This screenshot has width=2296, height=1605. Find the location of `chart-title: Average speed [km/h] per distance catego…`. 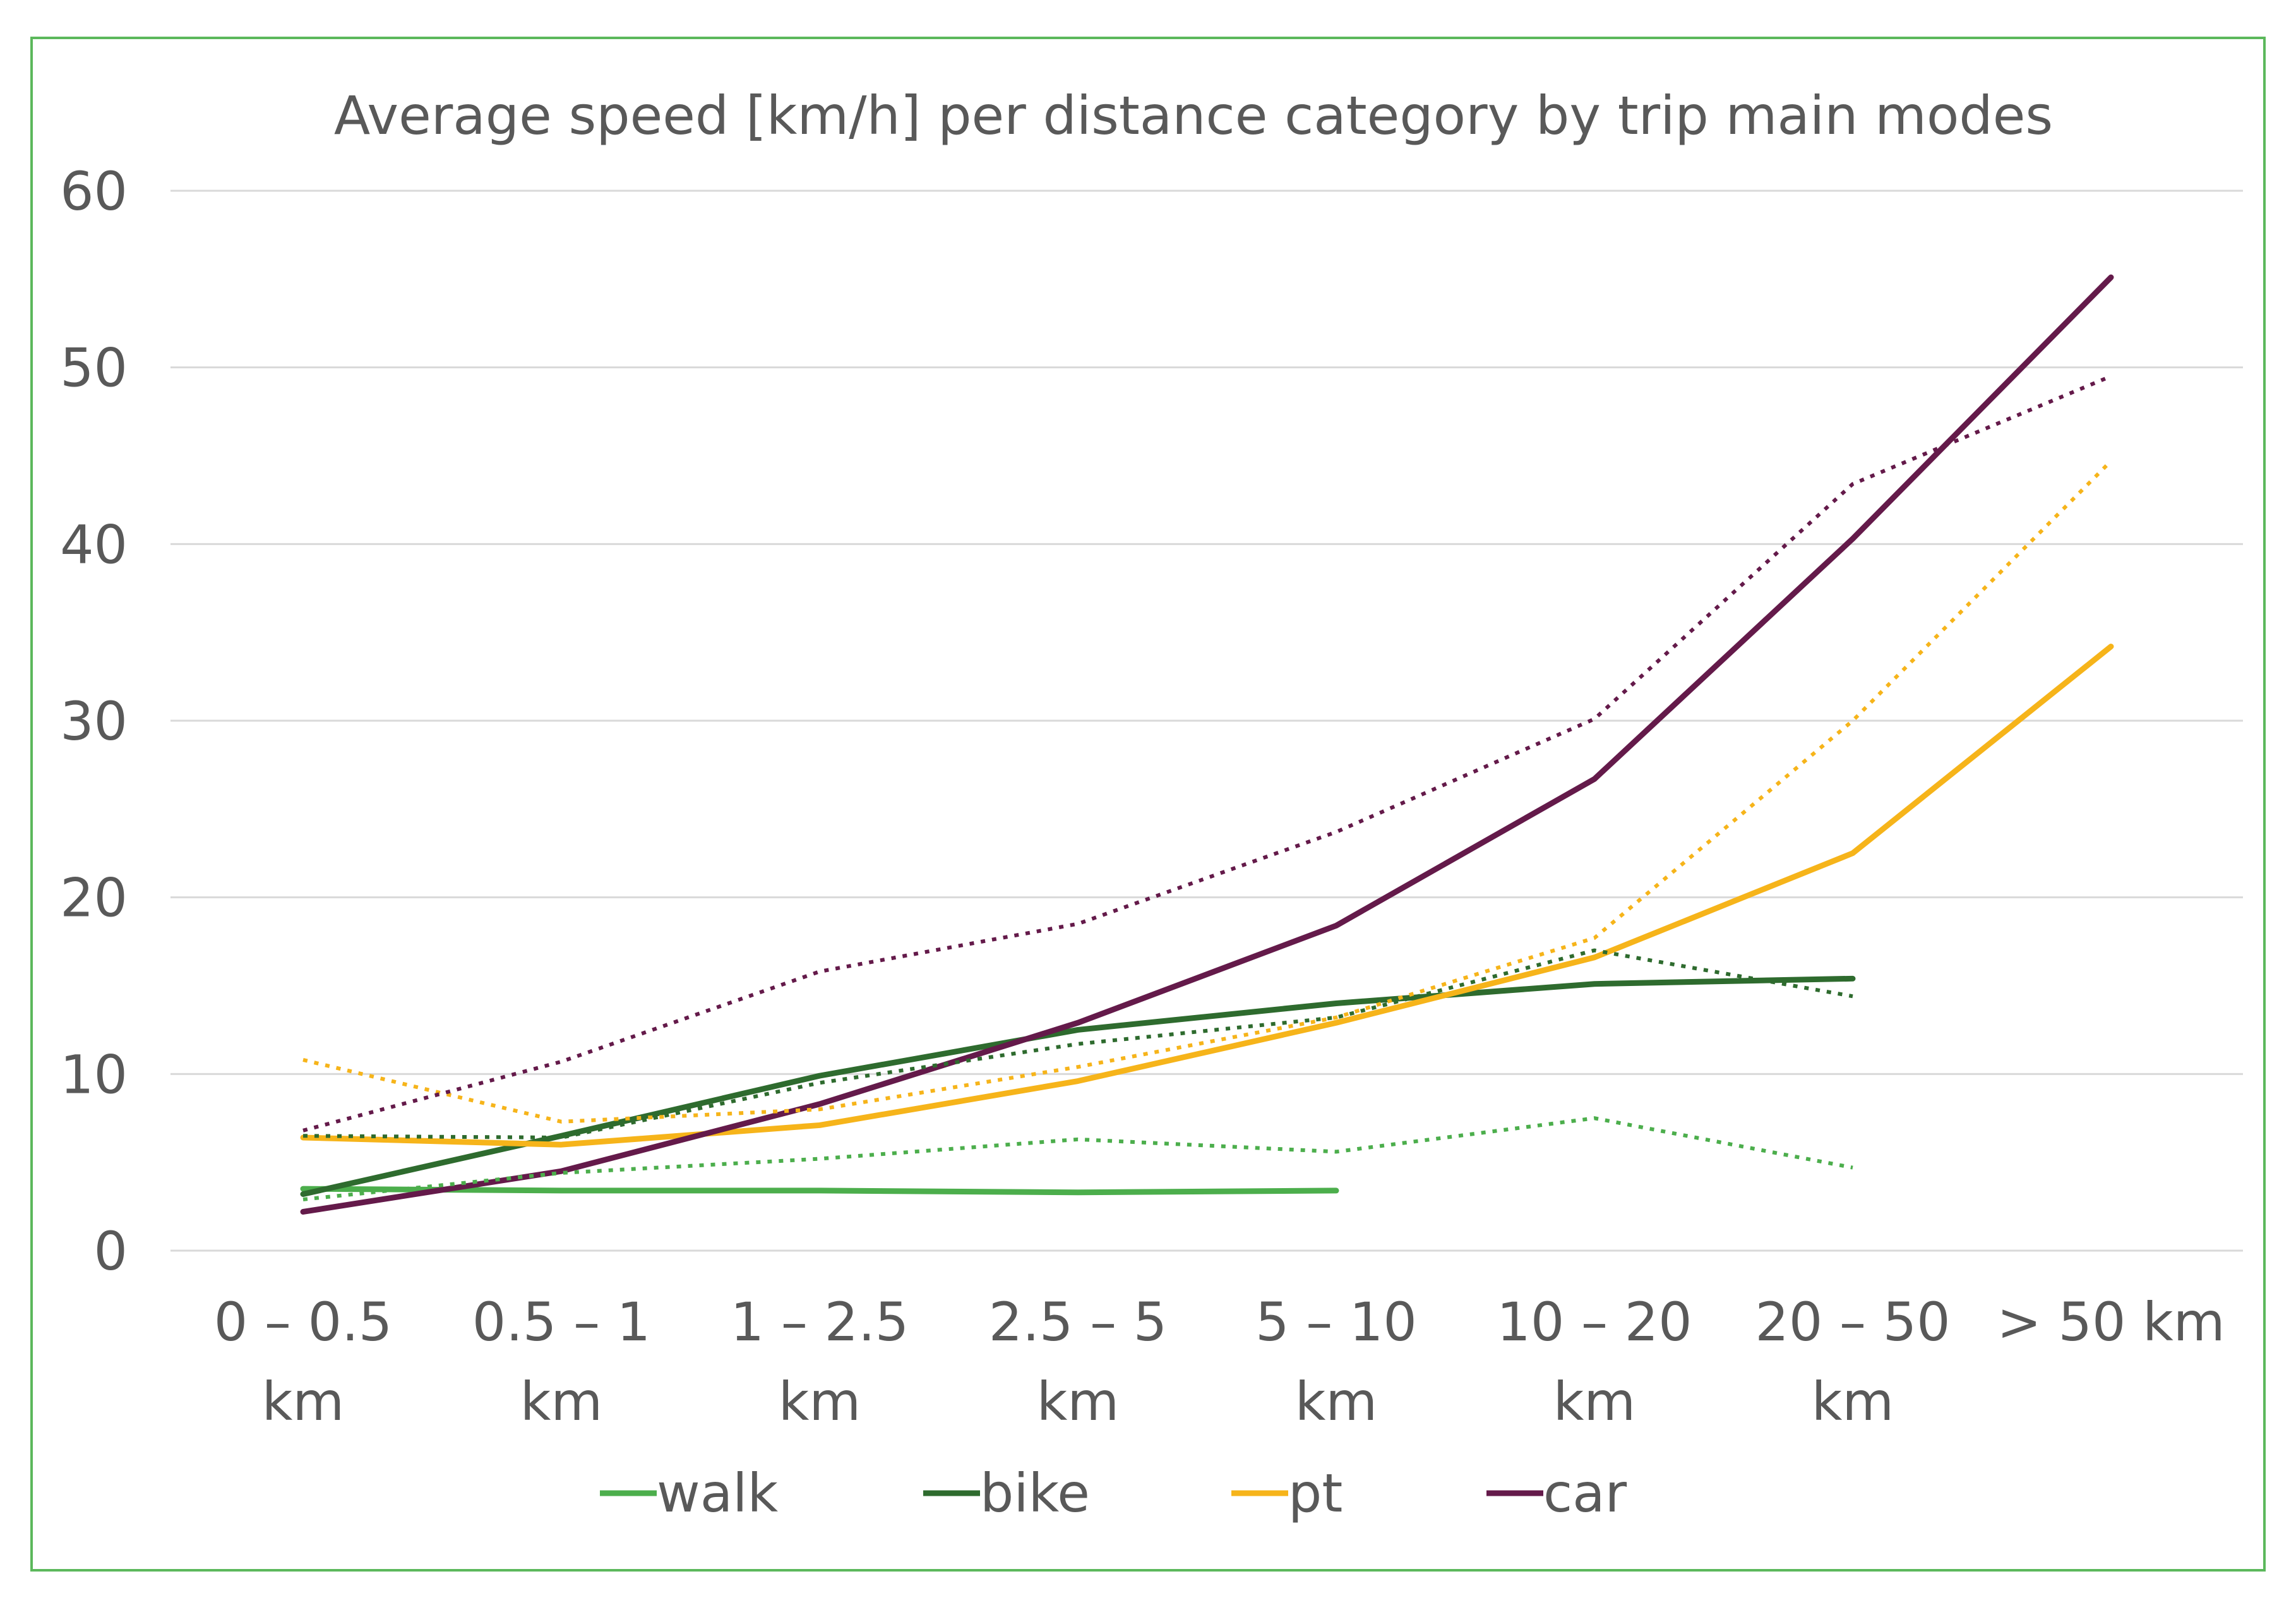

chart-title: Average speed [km/h] per distance catego… is located at coordinates (1193, 116).